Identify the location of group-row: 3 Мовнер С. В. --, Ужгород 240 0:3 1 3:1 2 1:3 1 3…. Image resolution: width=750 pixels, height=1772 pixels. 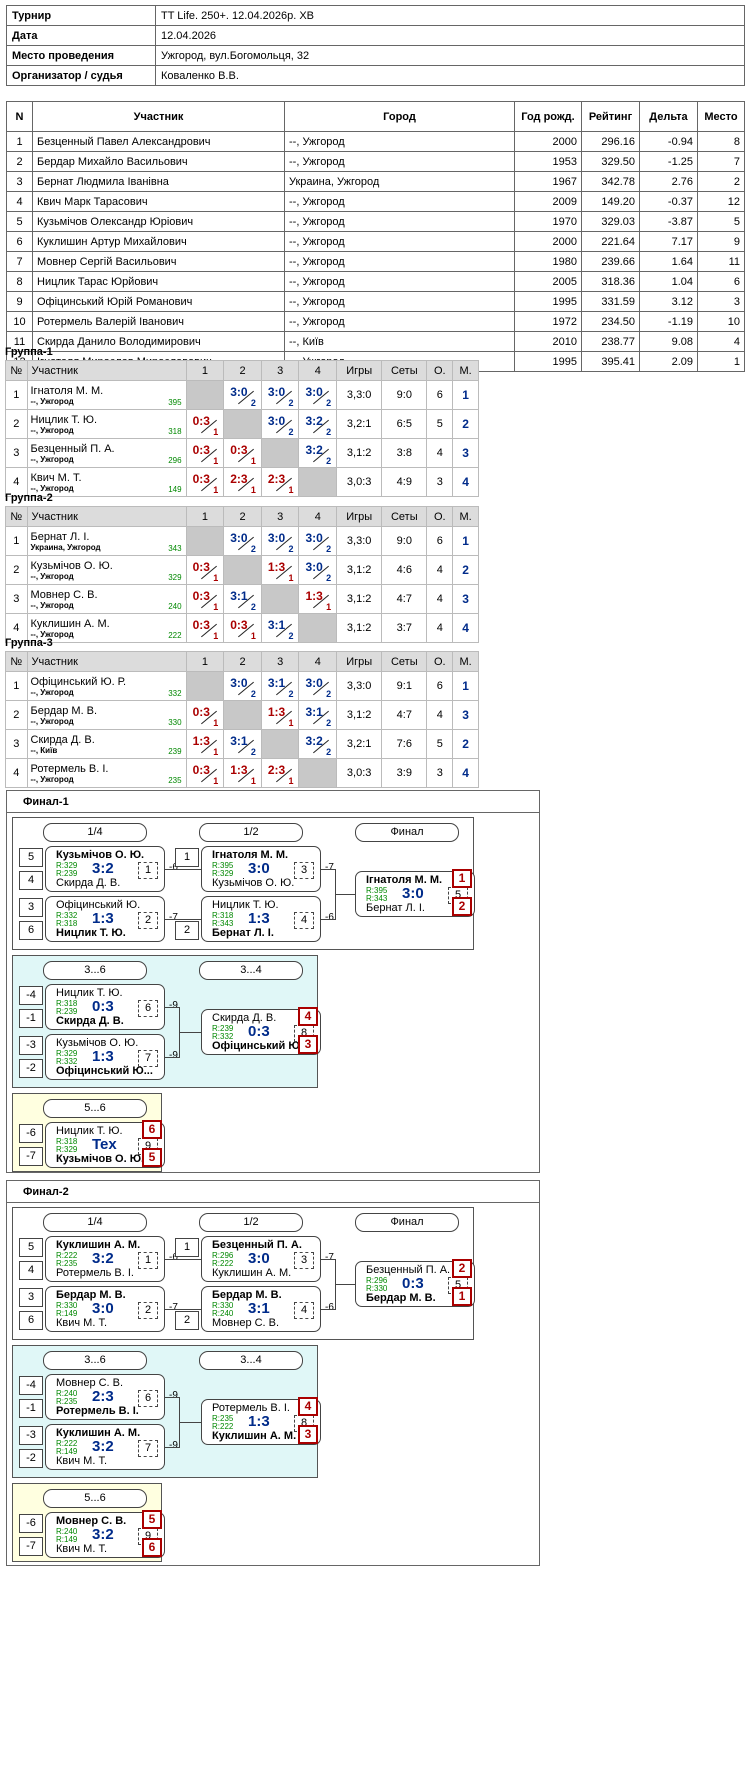
(242, 599).